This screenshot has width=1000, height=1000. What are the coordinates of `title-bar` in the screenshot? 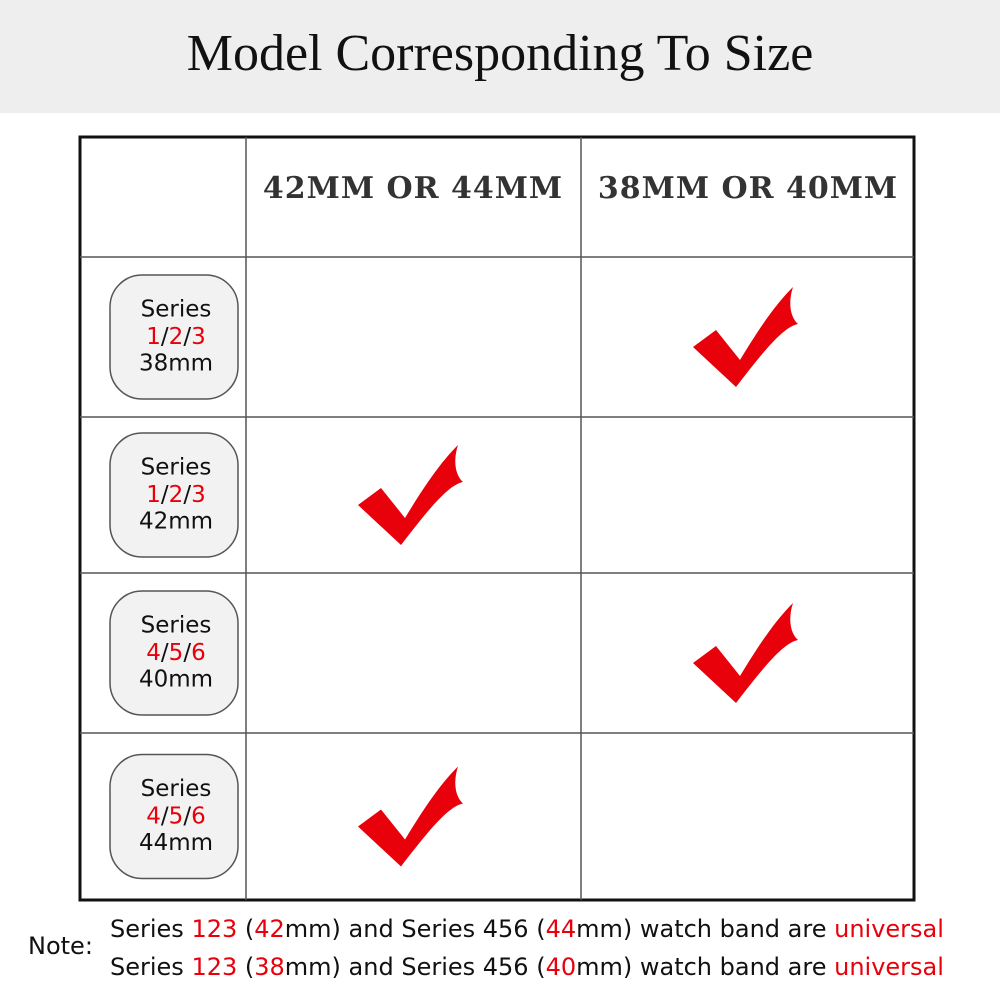 It's located at (500, 56).